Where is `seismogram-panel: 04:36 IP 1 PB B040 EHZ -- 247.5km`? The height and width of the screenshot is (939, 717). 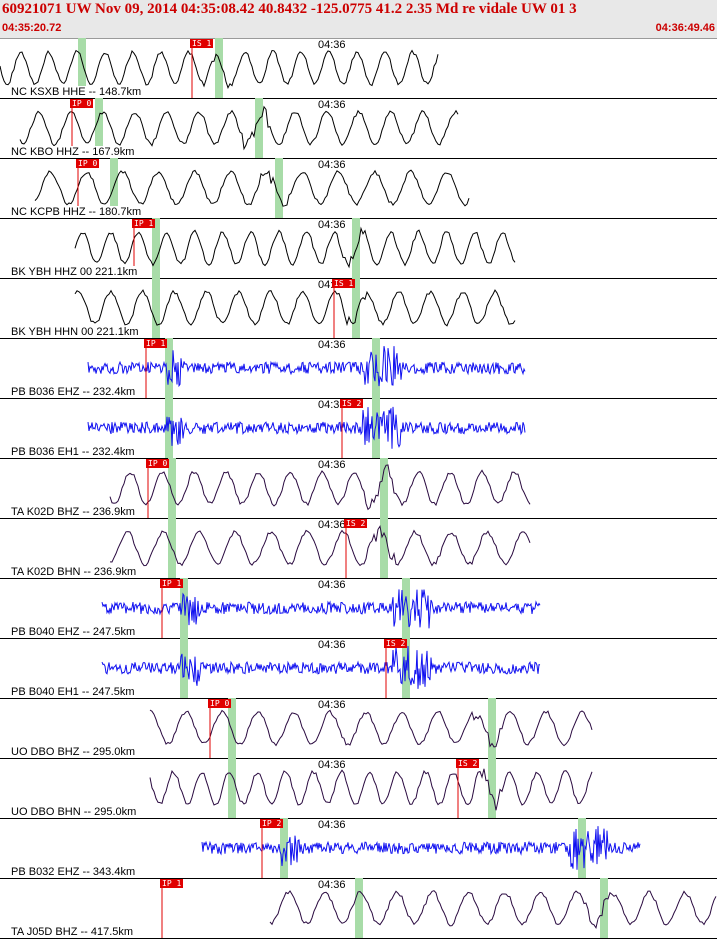 seismogram-panel: 04:36 IP 1 PB B040 EHZ -- 247.5km is located at coordinates (358, 608).